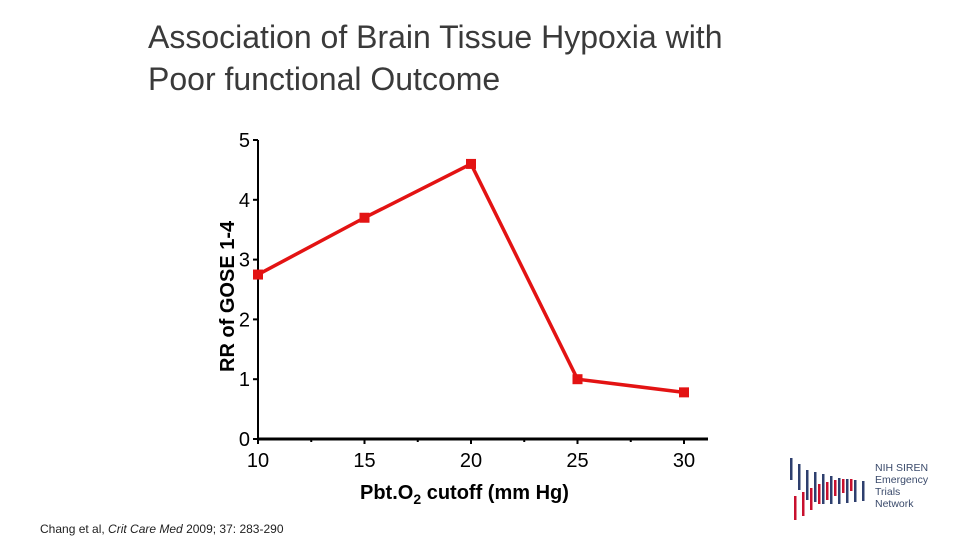  I want to click on y-tick-label: 2, so click(244, 320).